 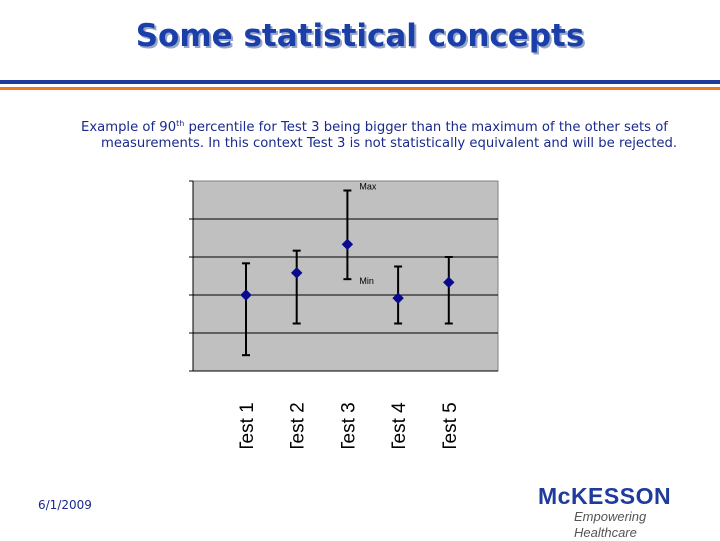 What do you see at coordinates (368, 187) in the screenshot?
I see `annotation-label: Max` at bounding box center [368, 187].